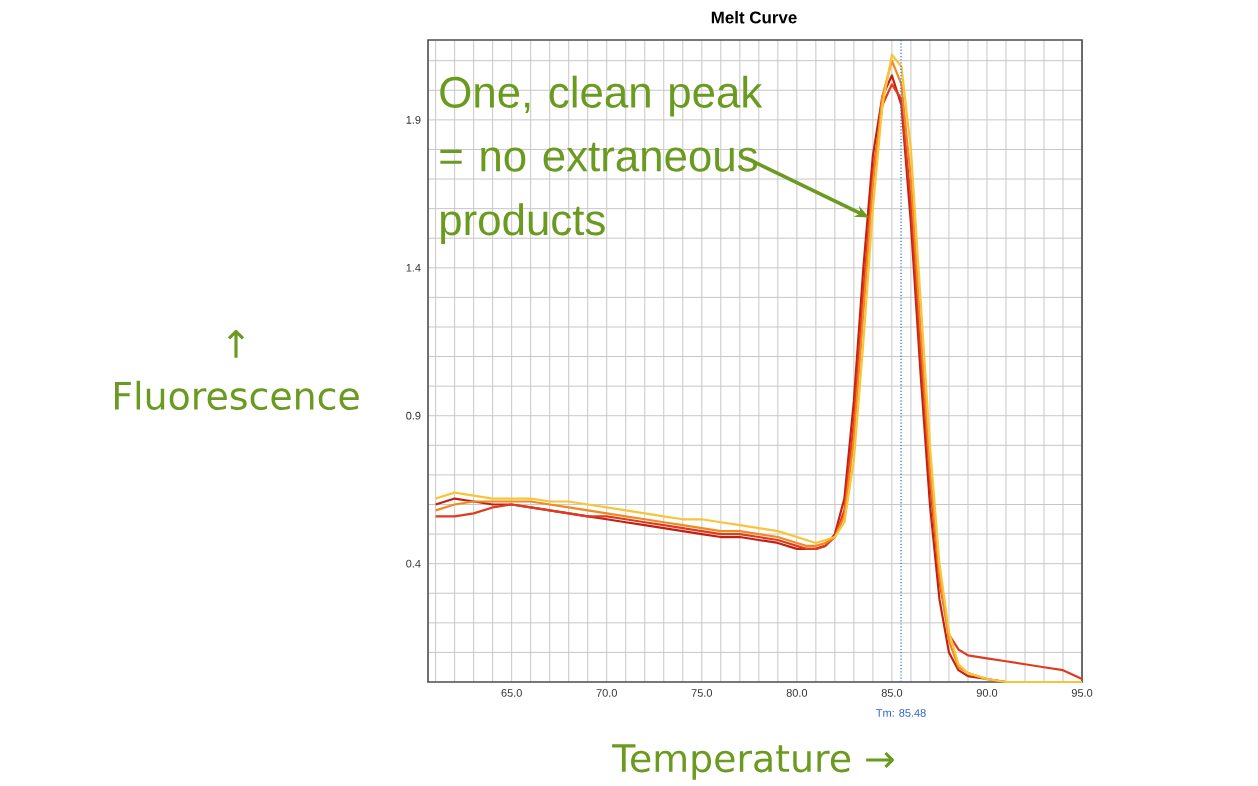 This screenshot has width=1258, height=786. Describe the element at coordinates (237, 370) in the screenshot. I see `y-axis-title: ↑ Fluorescence` at that location.